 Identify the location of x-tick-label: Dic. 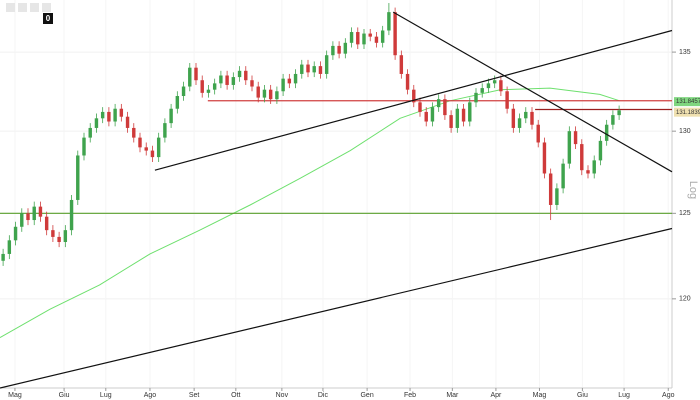
(323, 395).